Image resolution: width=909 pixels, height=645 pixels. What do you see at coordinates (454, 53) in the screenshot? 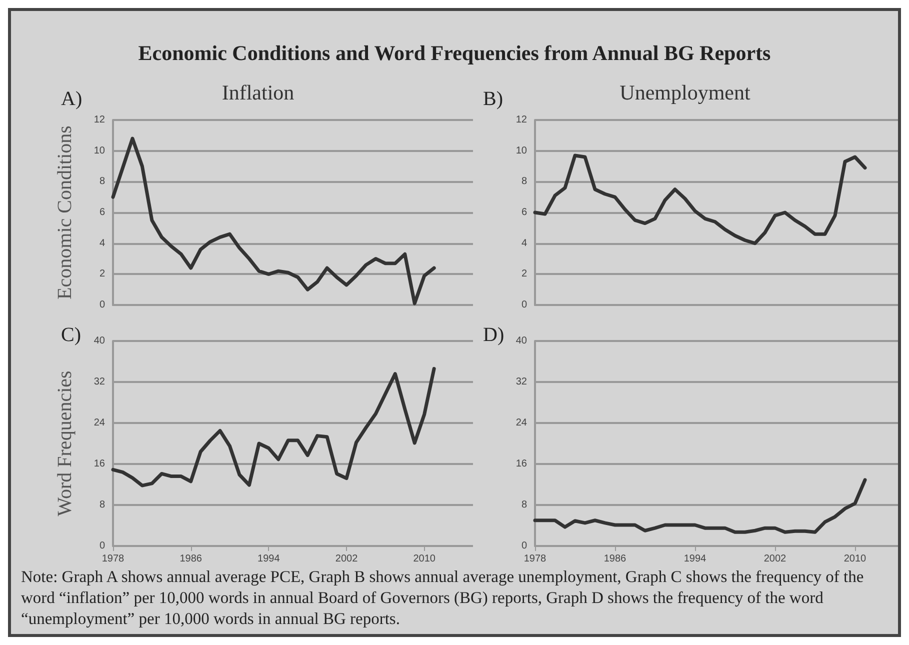
I see `text: Economic Conditions and Word Frequencies from Annual BG Reports` at bounding box center [454, 53].